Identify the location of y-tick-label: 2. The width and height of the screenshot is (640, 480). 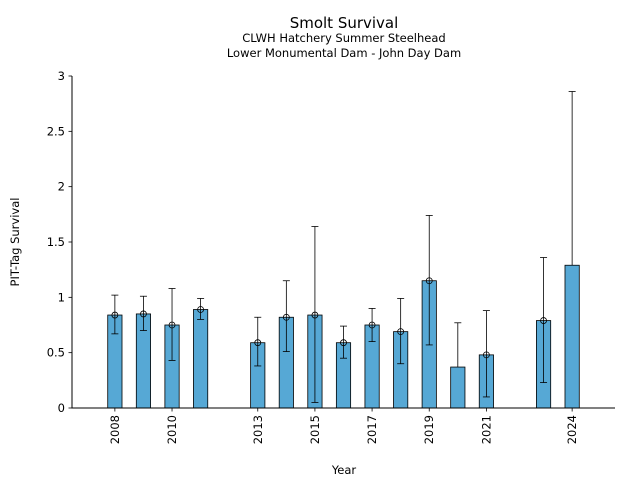
(61, 187).